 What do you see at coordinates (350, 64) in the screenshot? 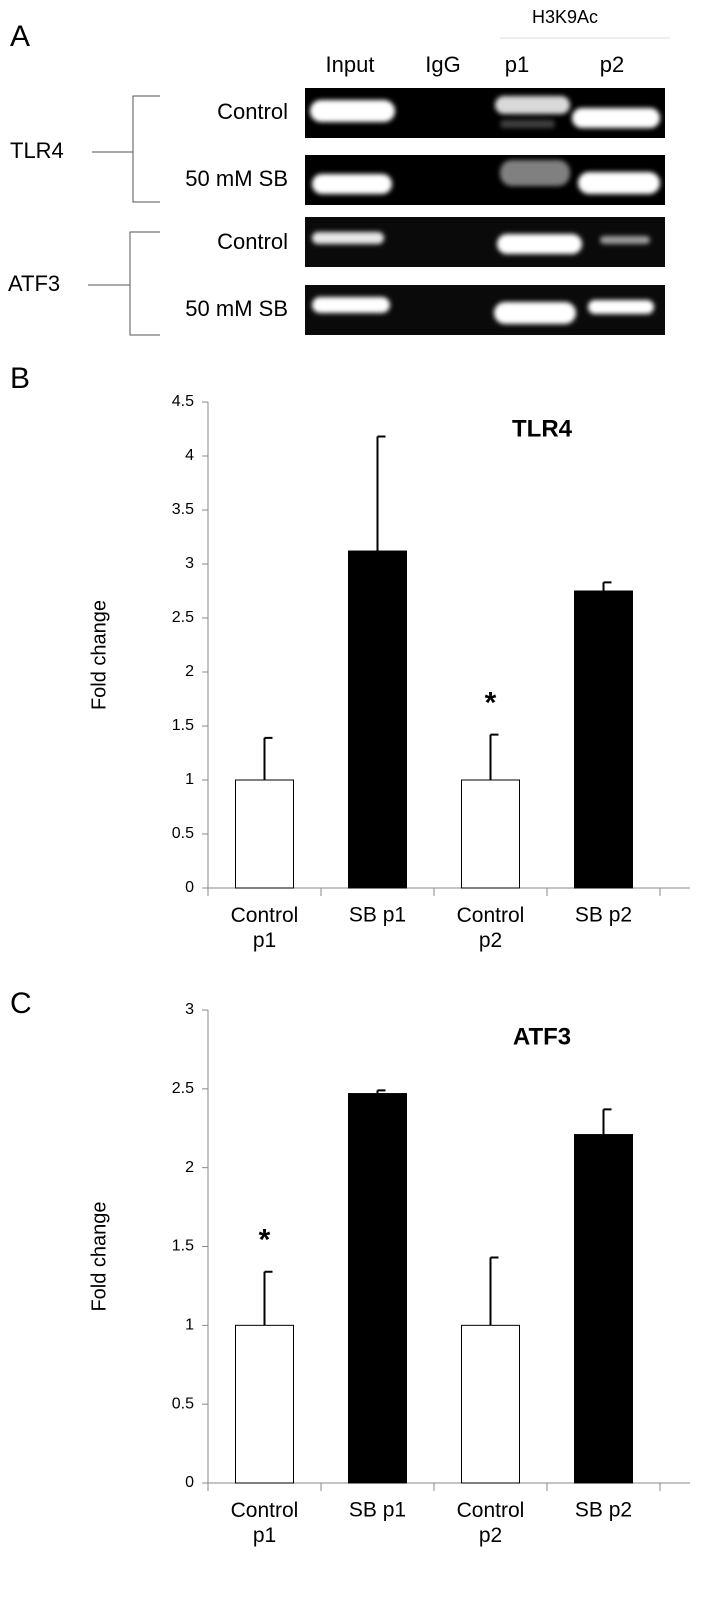
I see `gel-column: Input` at bounding box center [350, 64].